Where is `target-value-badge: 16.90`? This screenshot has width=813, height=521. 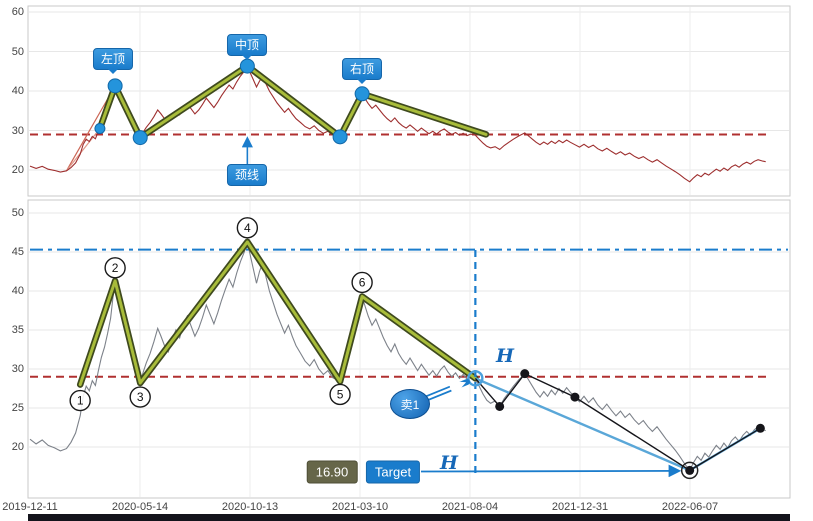
target-value-badge: 16.90 is located at coordinates (332, 472).